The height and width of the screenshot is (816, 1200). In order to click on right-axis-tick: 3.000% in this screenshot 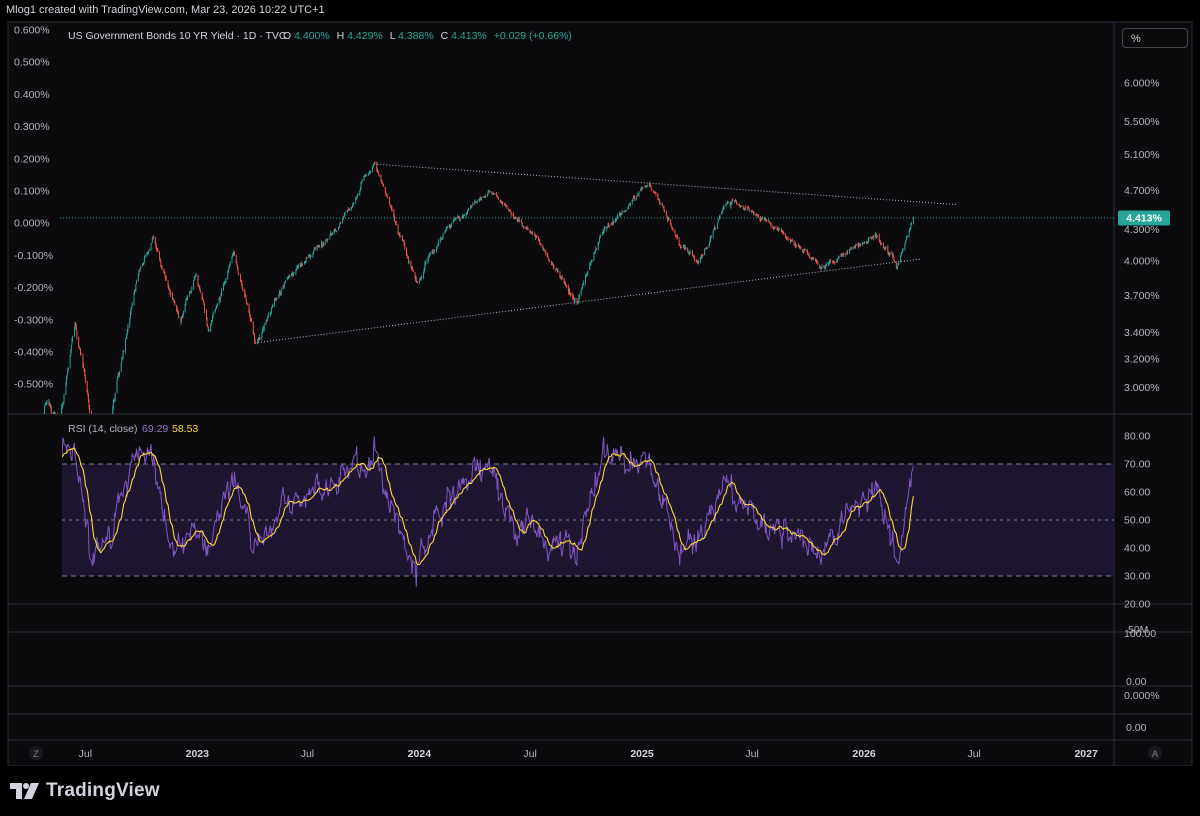, I will do `click(1142, 388)`.